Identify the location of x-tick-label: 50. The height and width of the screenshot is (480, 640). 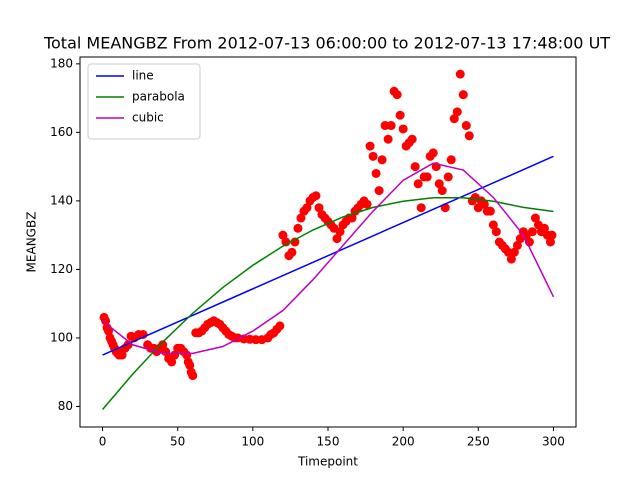
(177, 442).